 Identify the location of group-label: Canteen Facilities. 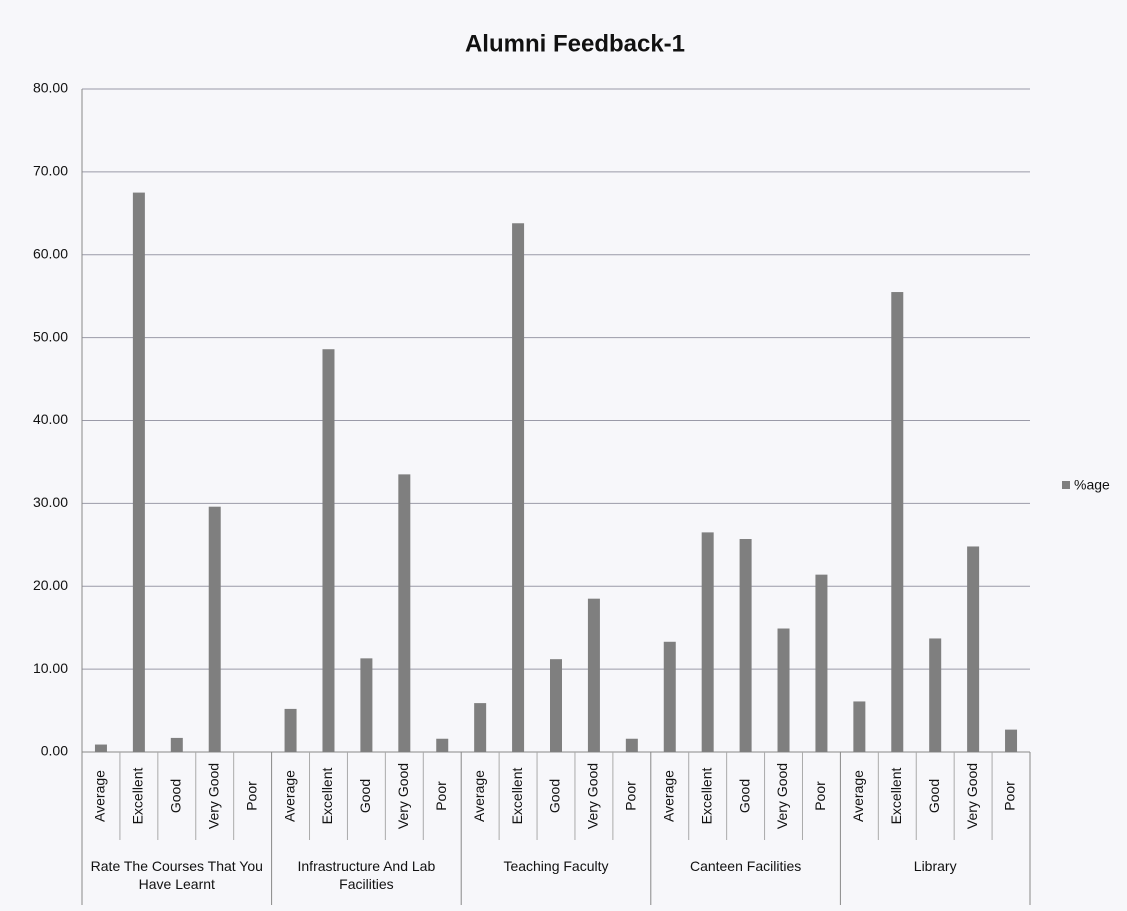
(745, 866).